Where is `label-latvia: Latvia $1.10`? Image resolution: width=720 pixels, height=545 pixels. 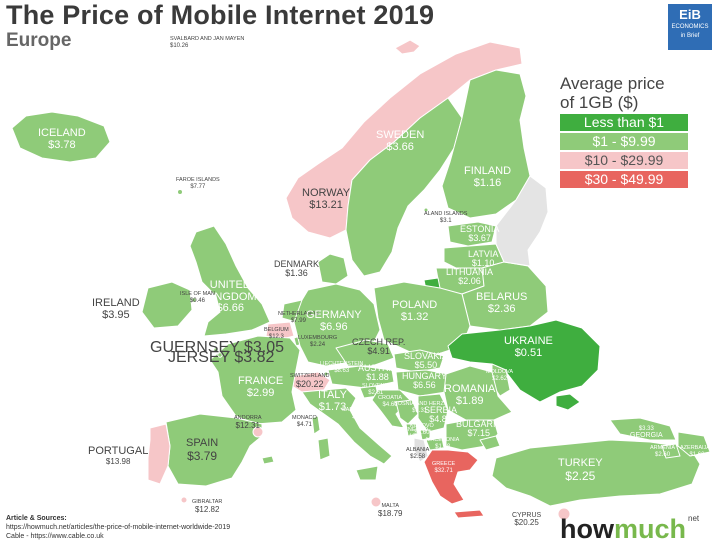 label-latvia: Latvia $1.10 is located at coordinates (483, 259).